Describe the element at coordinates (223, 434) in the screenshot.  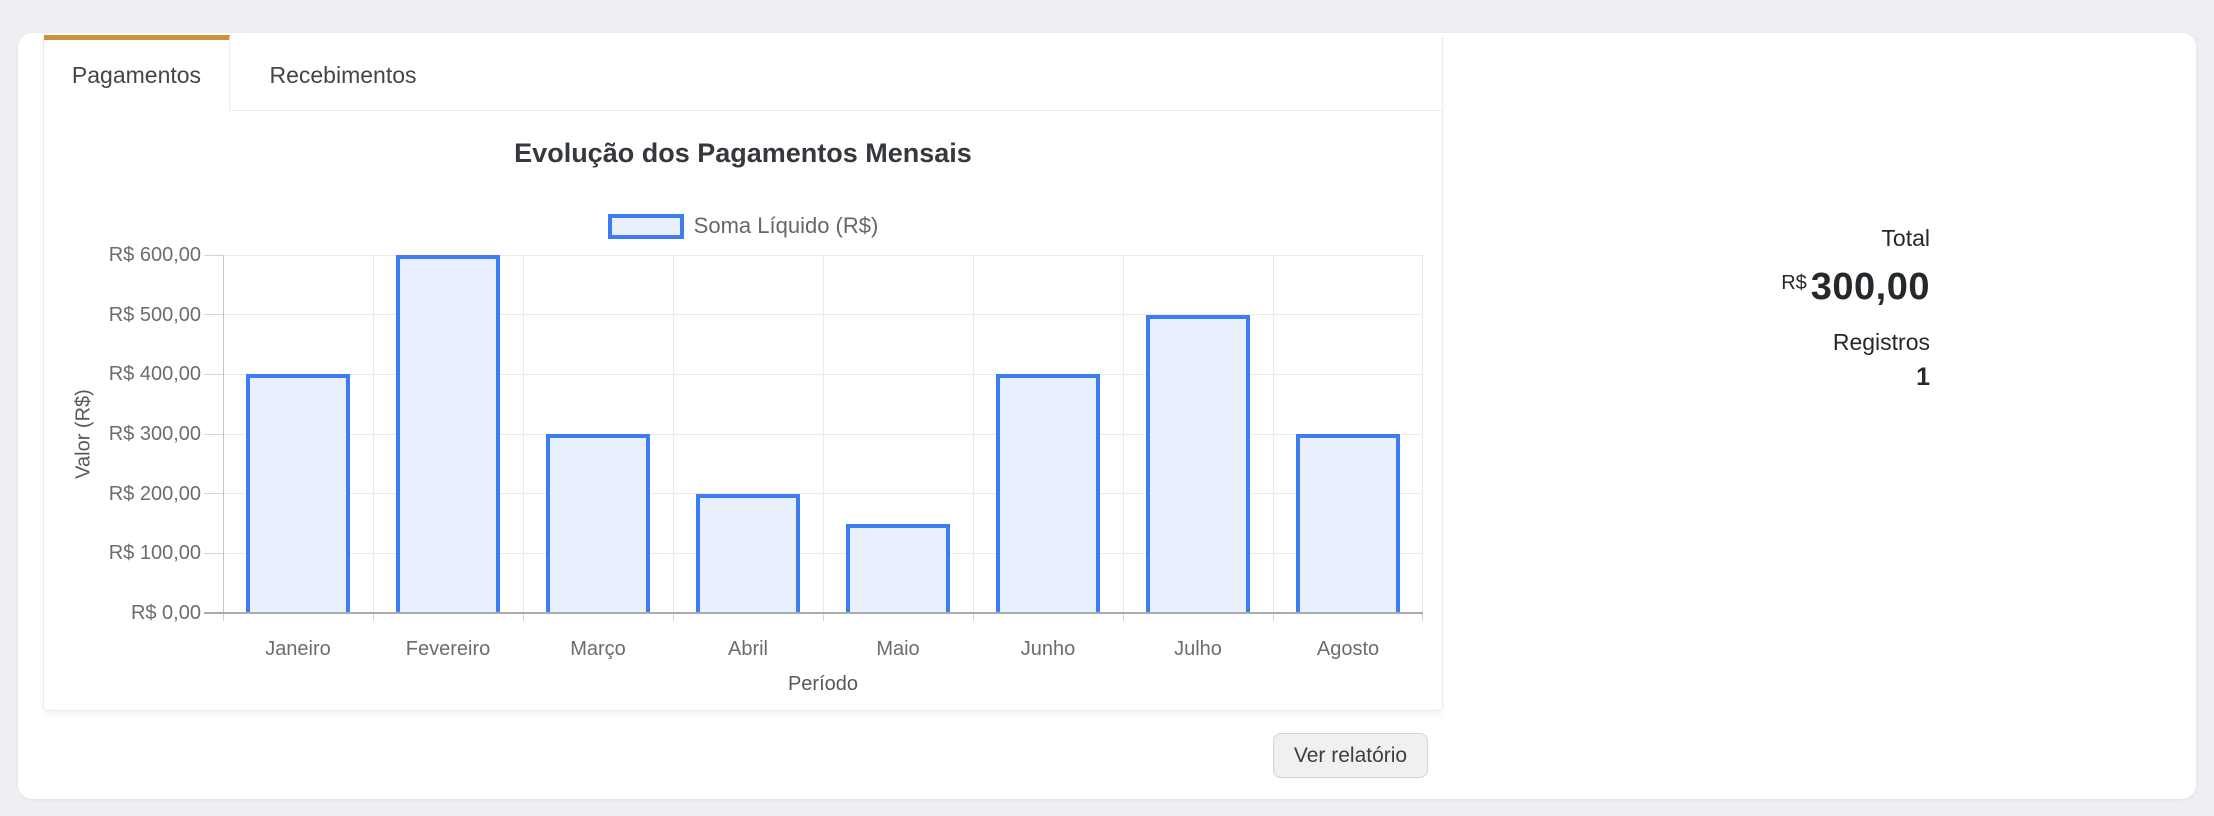
I see `y-axis-line` at that location.